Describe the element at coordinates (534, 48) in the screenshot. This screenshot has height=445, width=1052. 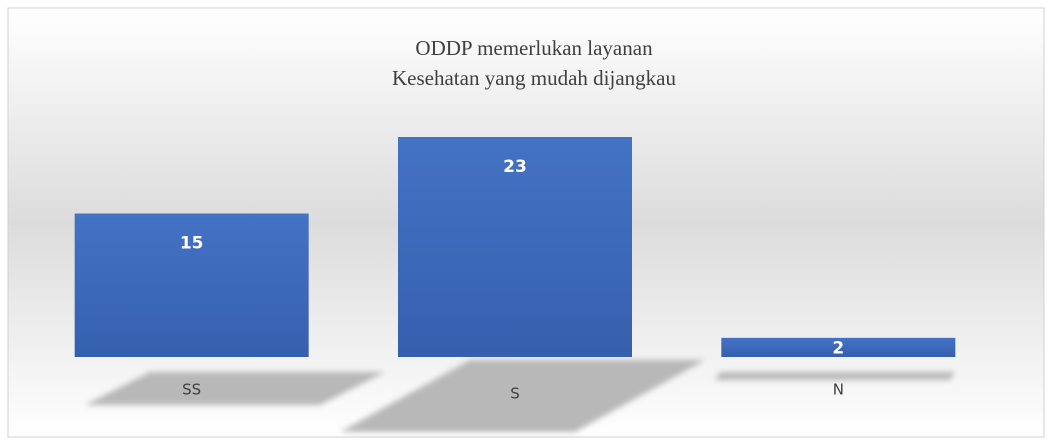
I see `chart-title: ODDP memerlukan layanan` at that location.